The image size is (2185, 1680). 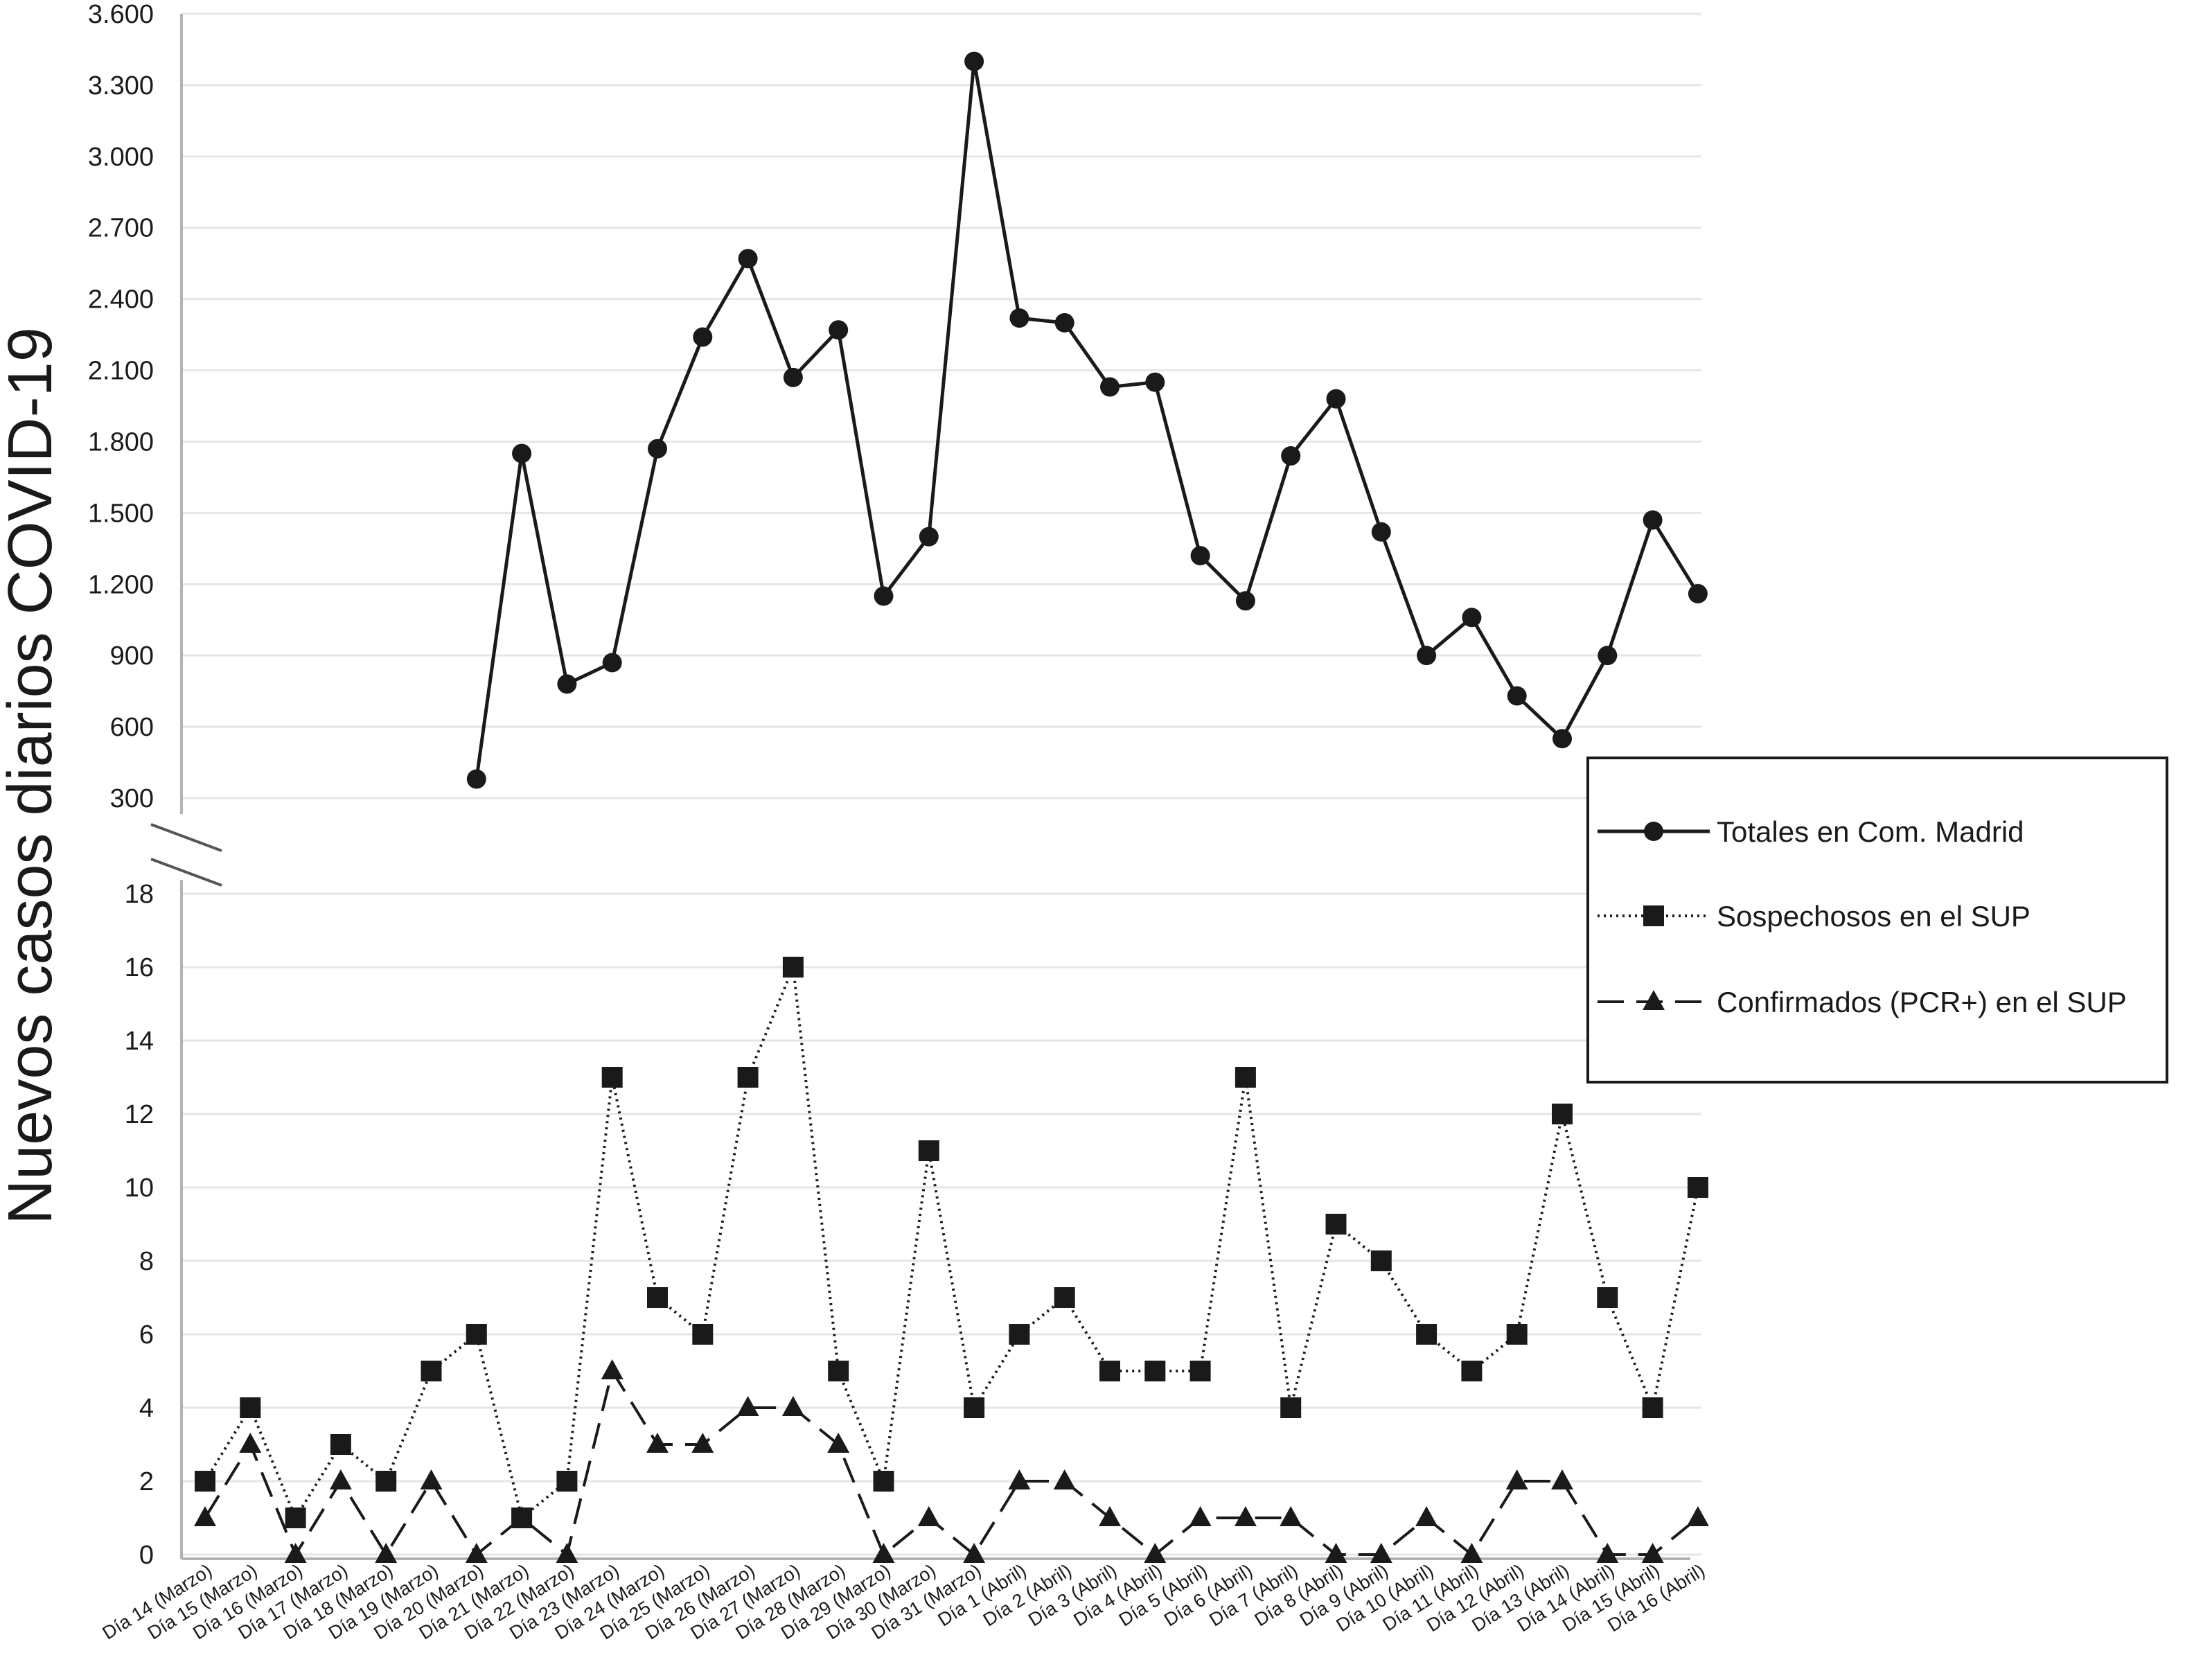 I want to click on y-tick-label: 0, so click(x=146, y=1555).